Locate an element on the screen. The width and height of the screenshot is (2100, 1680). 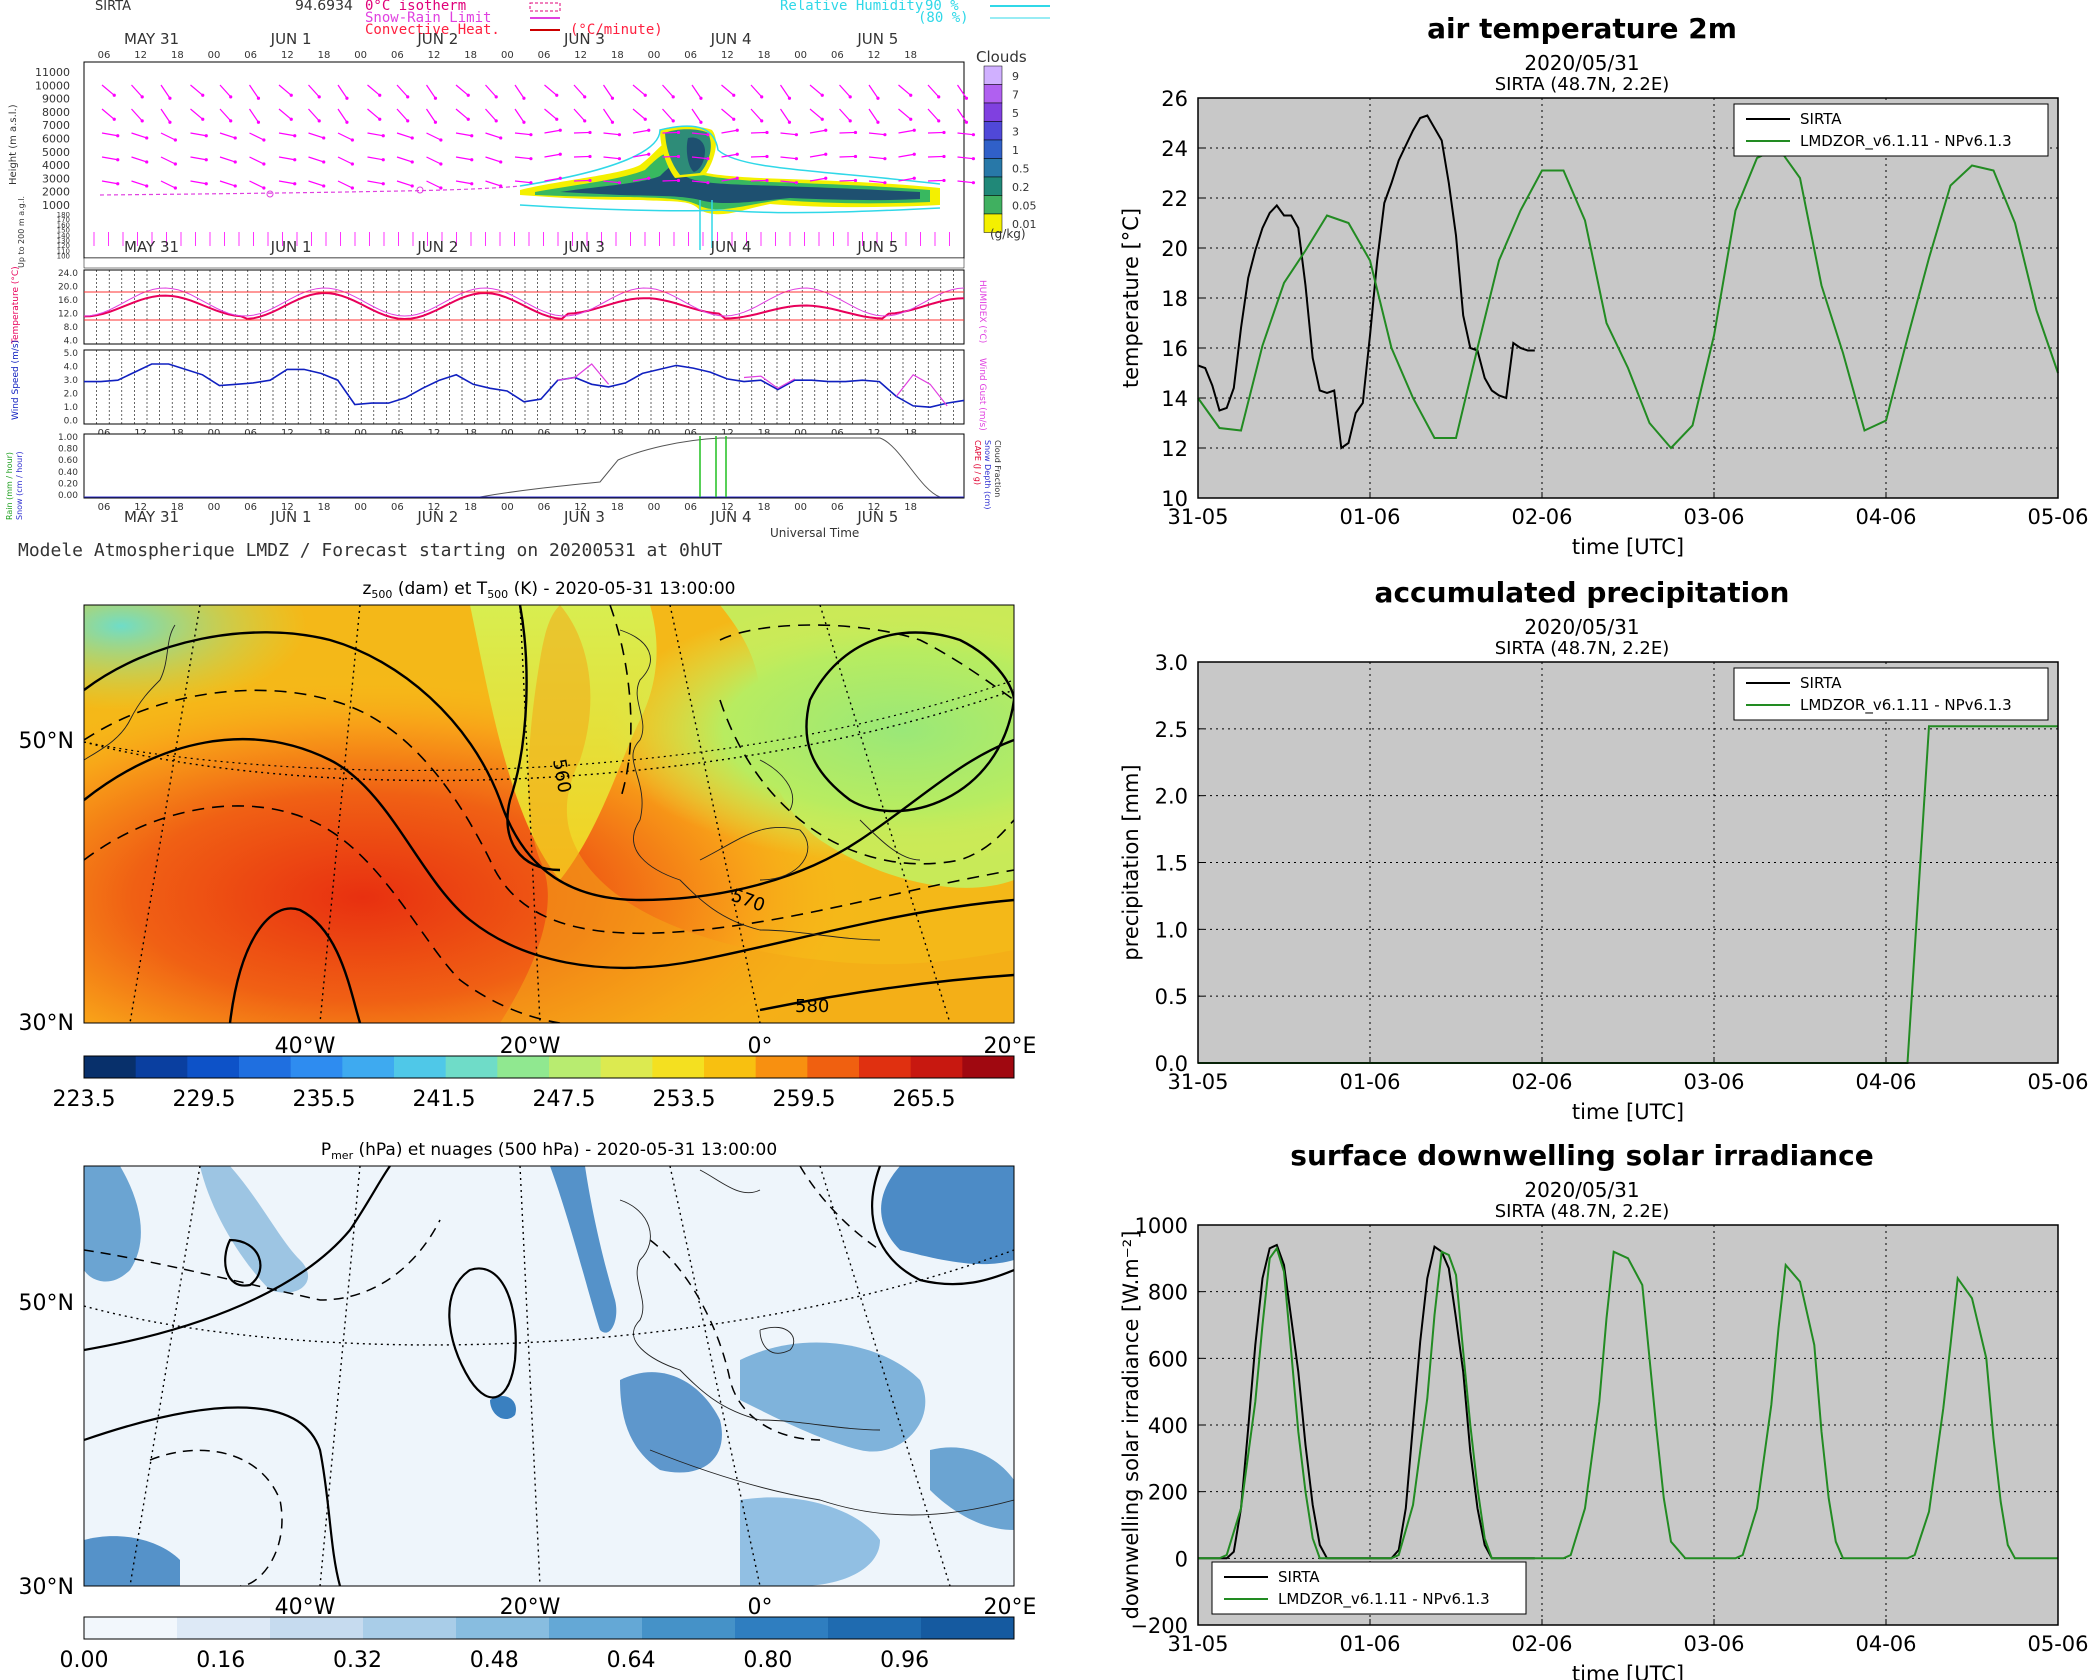
series-line-lmdzor is located at coordinates (1628, 298).